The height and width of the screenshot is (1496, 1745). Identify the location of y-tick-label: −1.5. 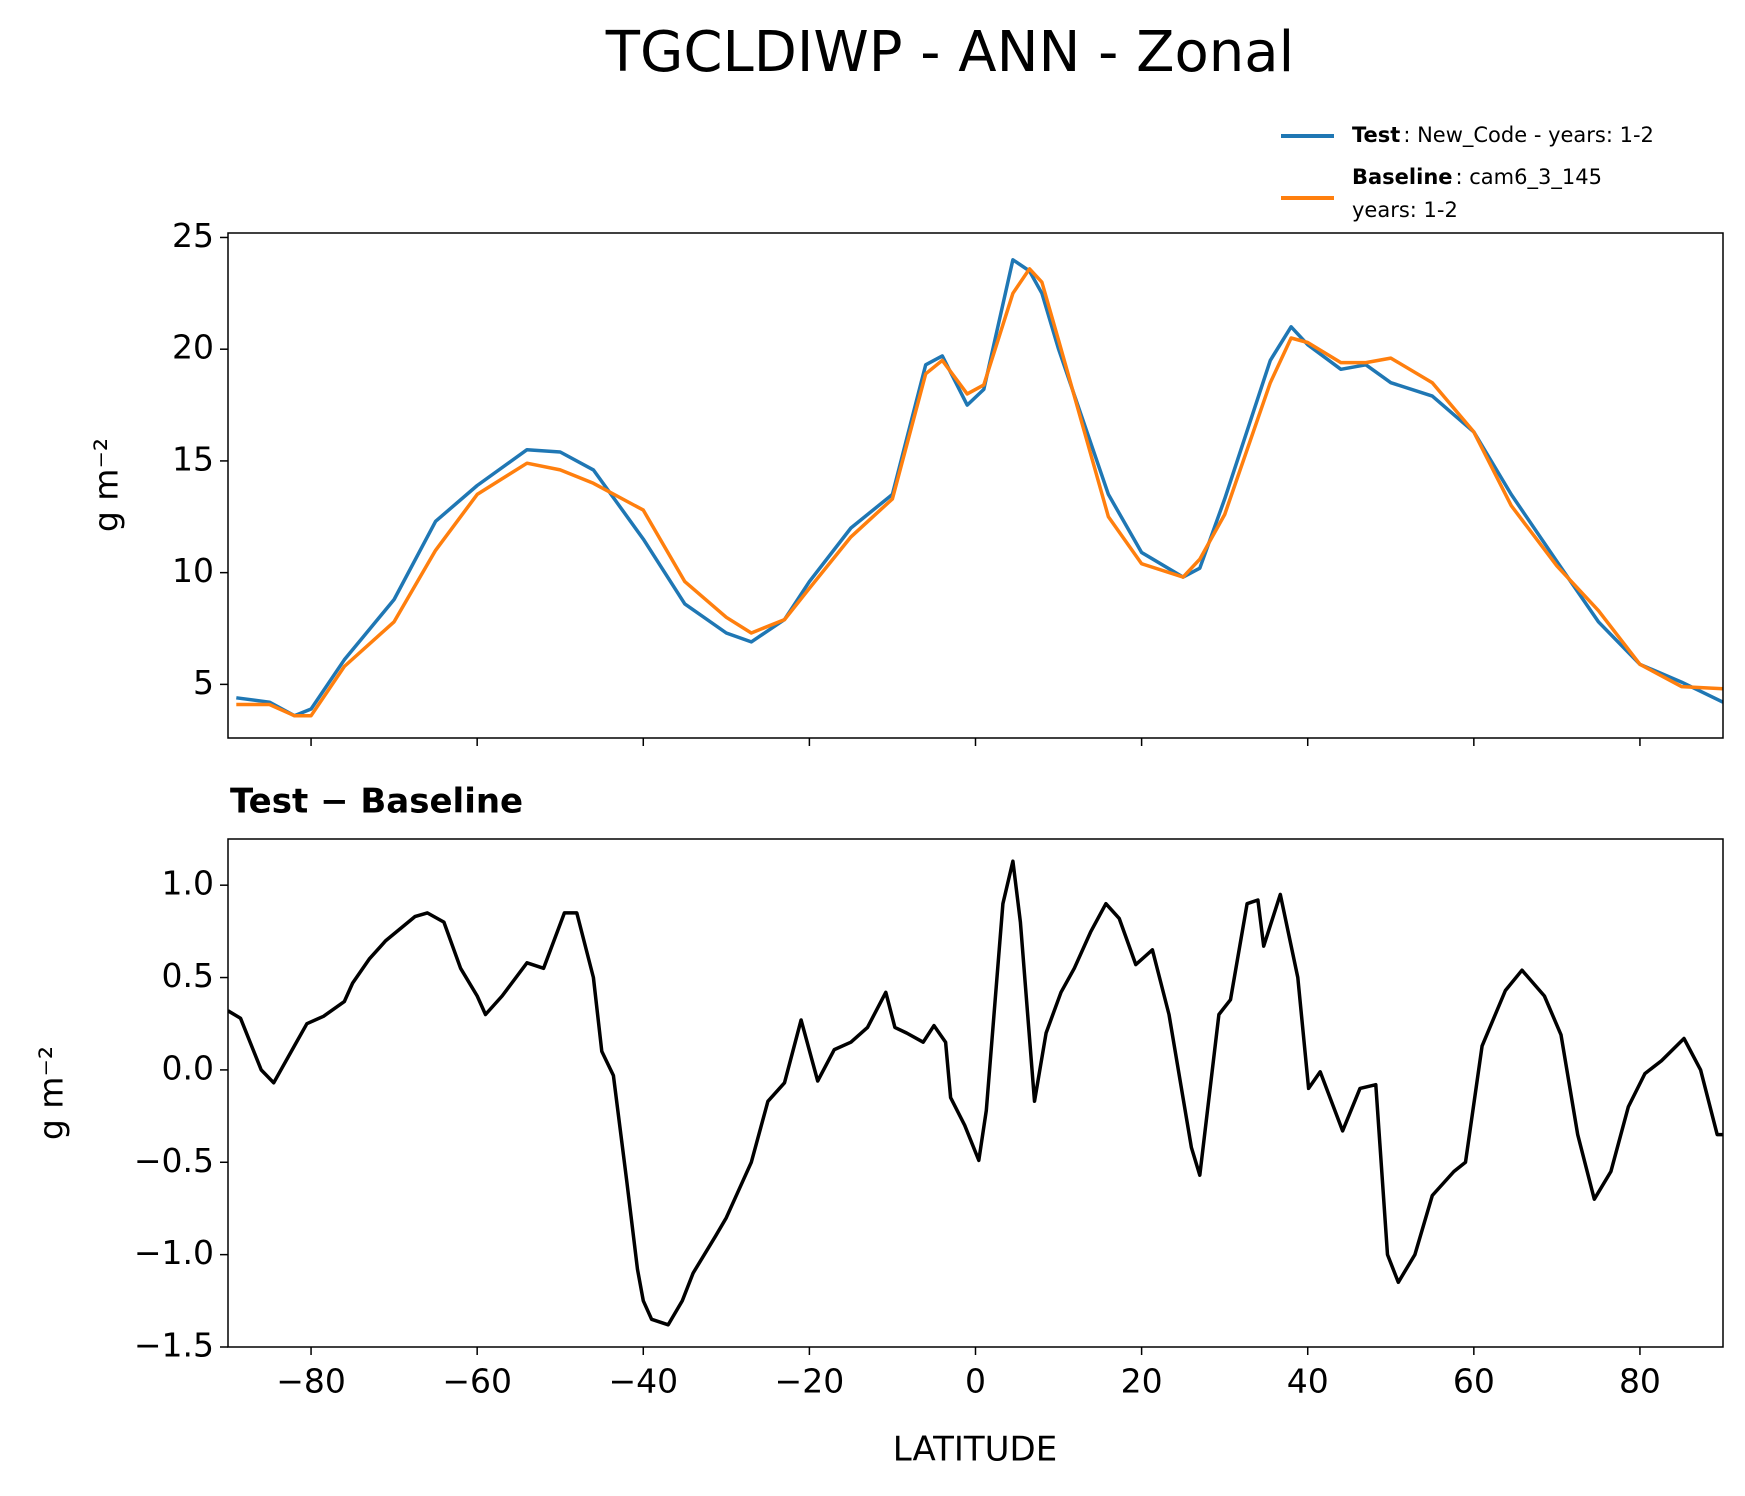
(174, 1345).